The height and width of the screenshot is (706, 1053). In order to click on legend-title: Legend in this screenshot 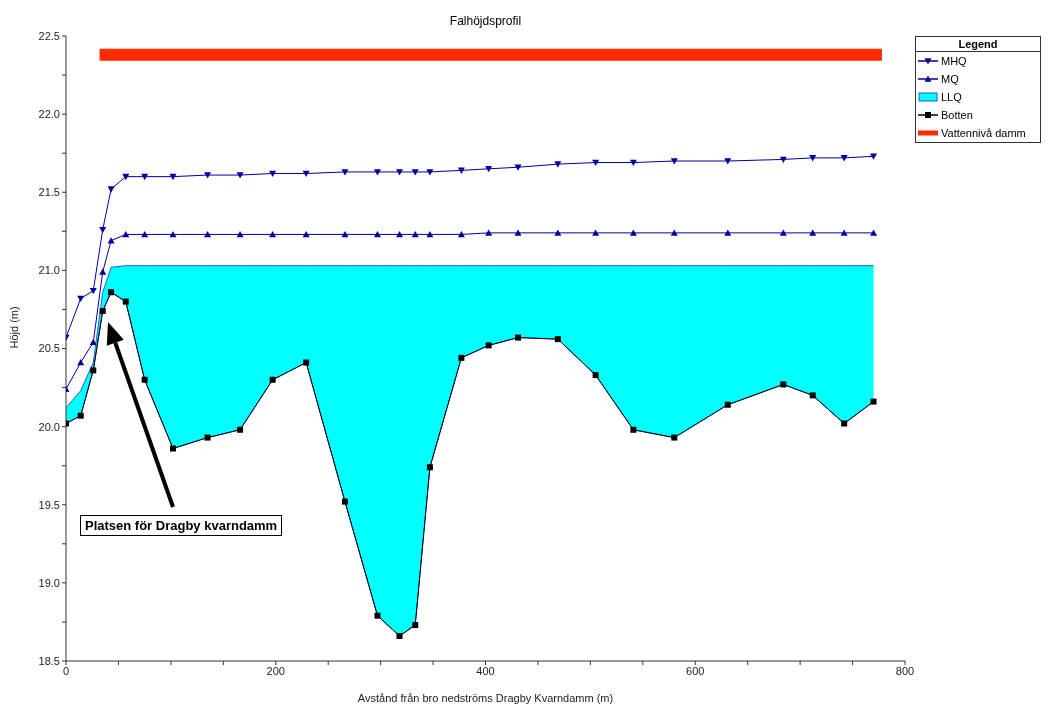, I will do `click(978, 44)`.